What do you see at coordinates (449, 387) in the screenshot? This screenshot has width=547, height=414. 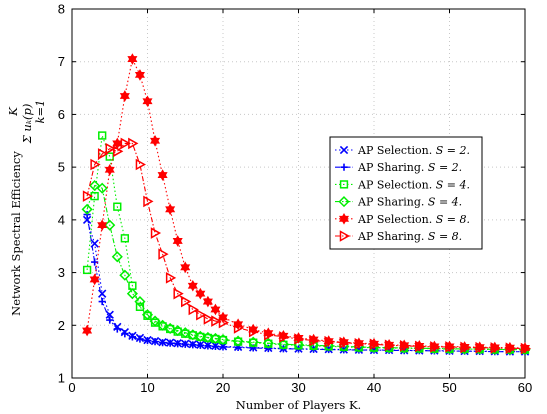 I see `x-tick-label: 50` at bounding box center [449, 387].